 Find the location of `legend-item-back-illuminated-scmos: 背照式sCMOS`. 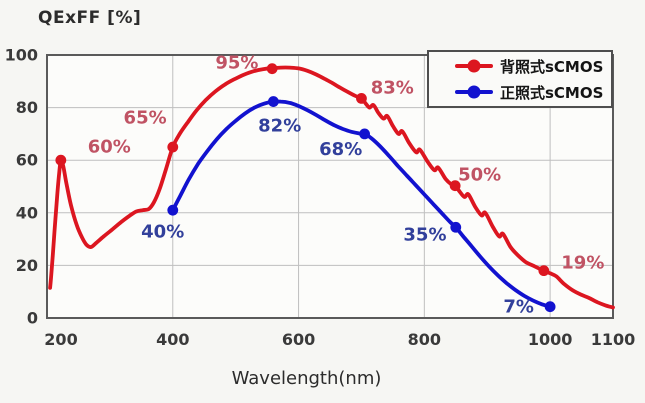

legend-item-back-illuminated-scmos: 背照式sCMOS is located at coordinates (533, 66).